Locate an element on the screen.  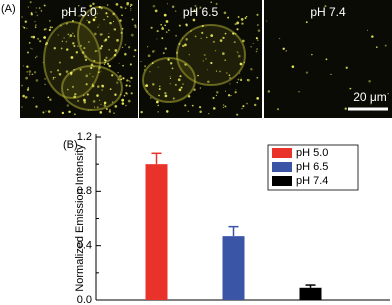
cell is located at coordinates (169, 80).